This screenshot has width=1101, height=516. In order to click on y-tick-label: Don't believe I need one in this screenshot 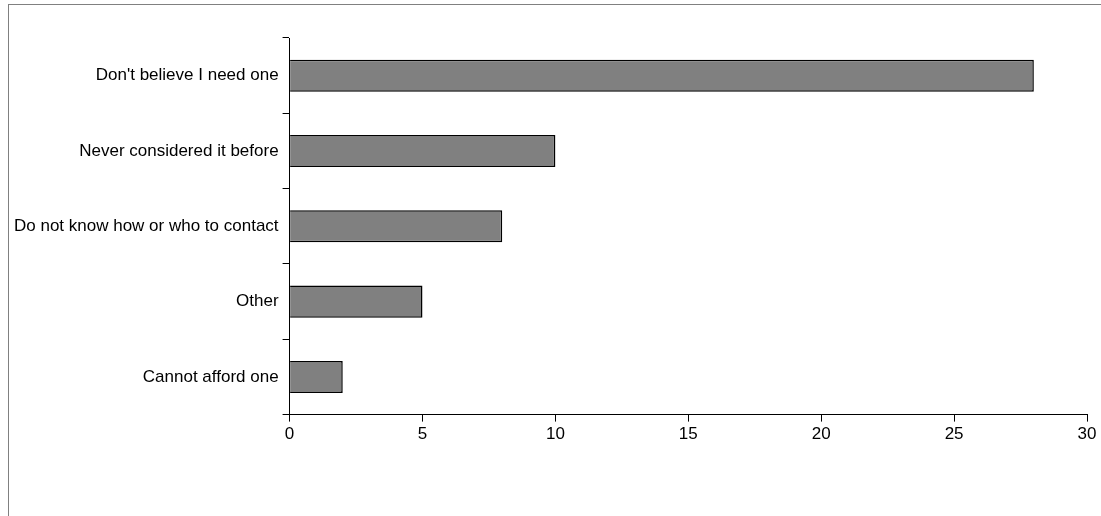, I will do `click(187, 75)`.